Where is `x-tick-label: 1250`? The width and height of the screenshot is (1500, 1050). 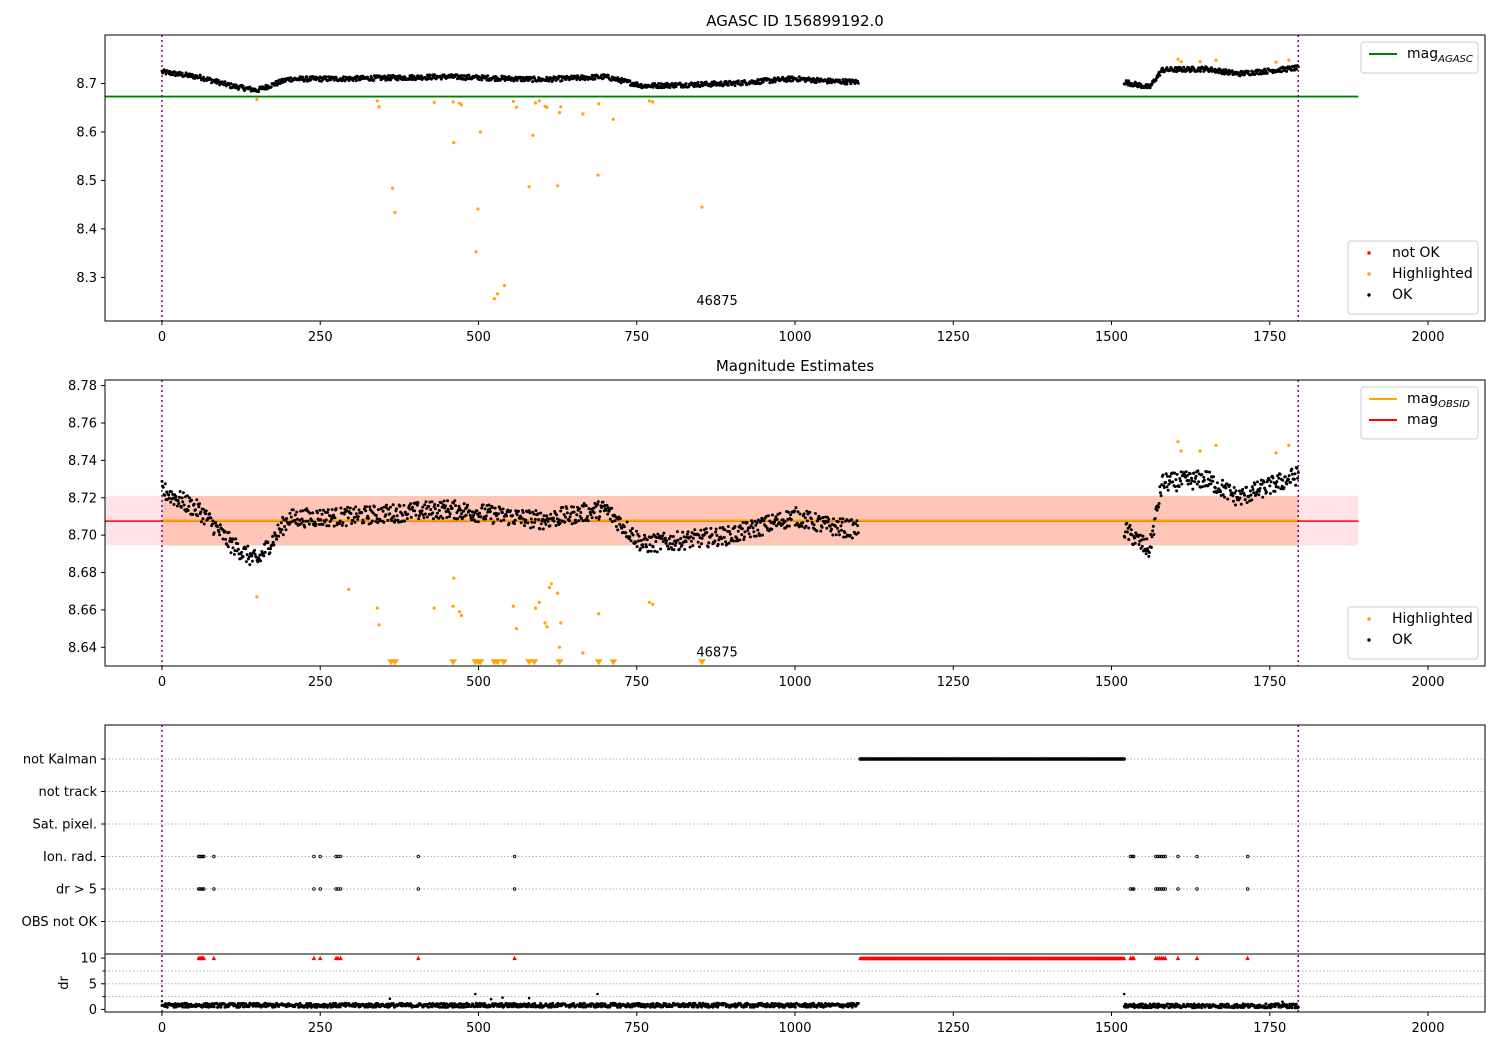
x-tick-label: 1250 is located at coordinates (953, 1028).